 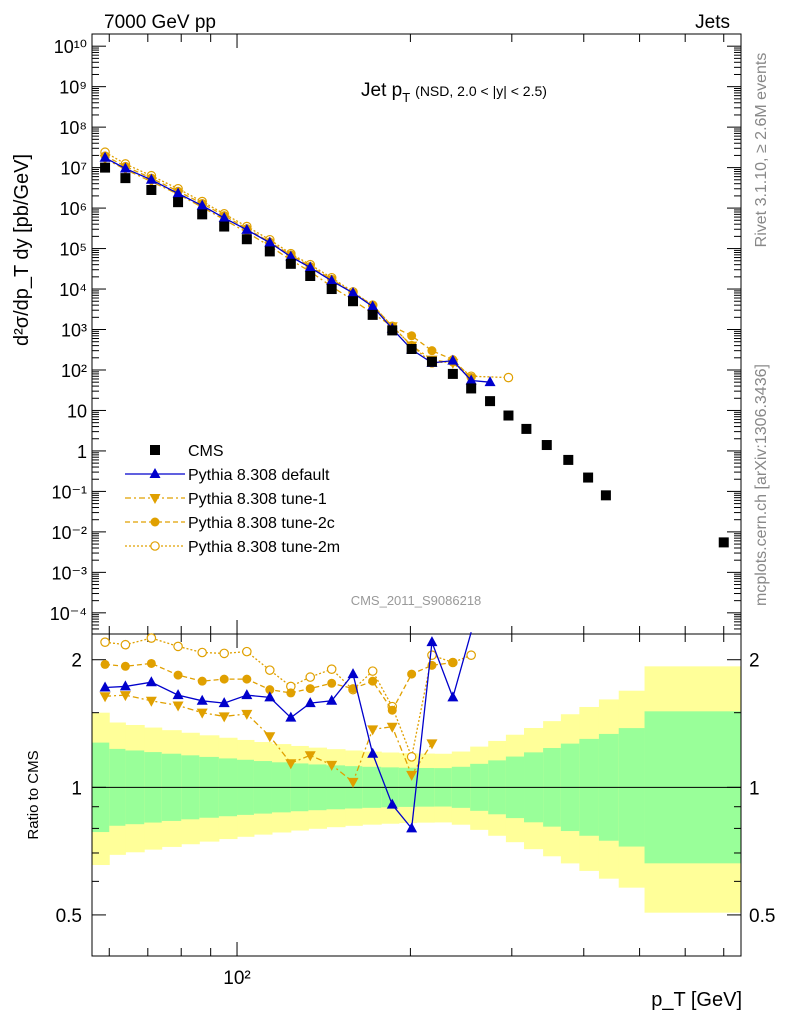 What do you see at coordinates (73, 290) in the screenshot?
I see `y-tick-label: 10⁴` at bounding box center [73, 290].